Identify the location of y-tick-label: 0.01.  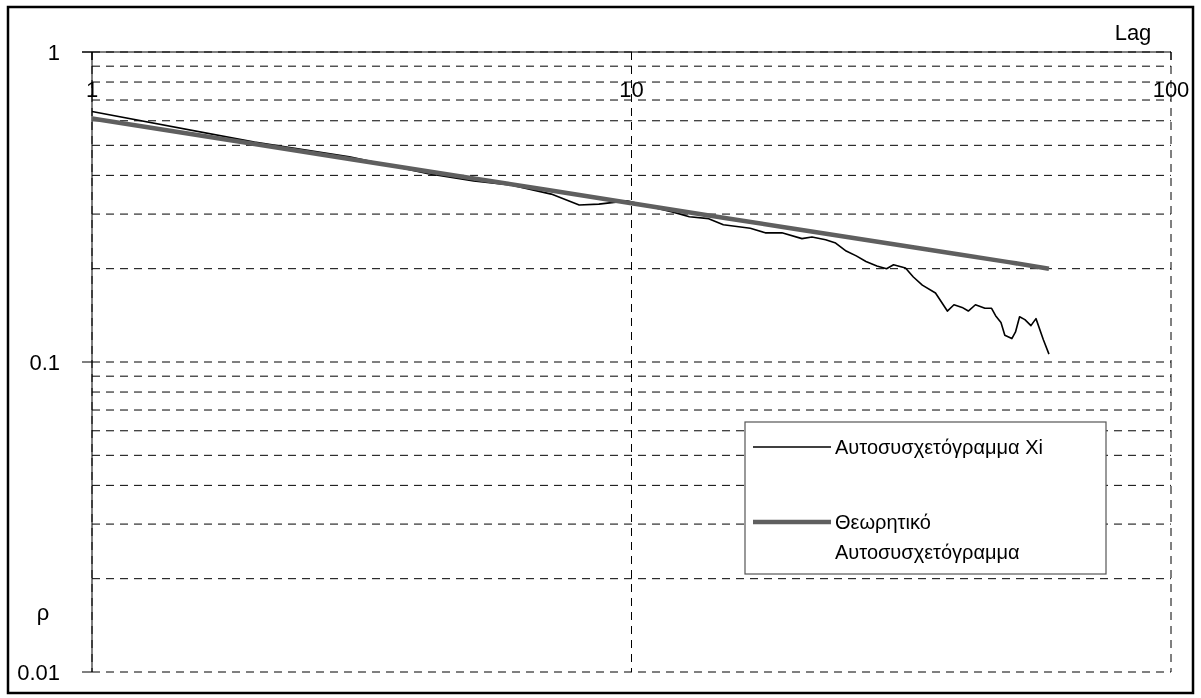
(38, 672).